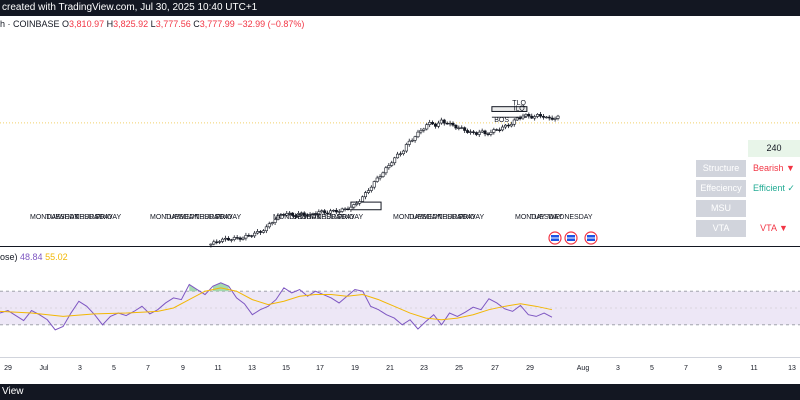  I want to click on rsi-signal-line, so click(276, 304).